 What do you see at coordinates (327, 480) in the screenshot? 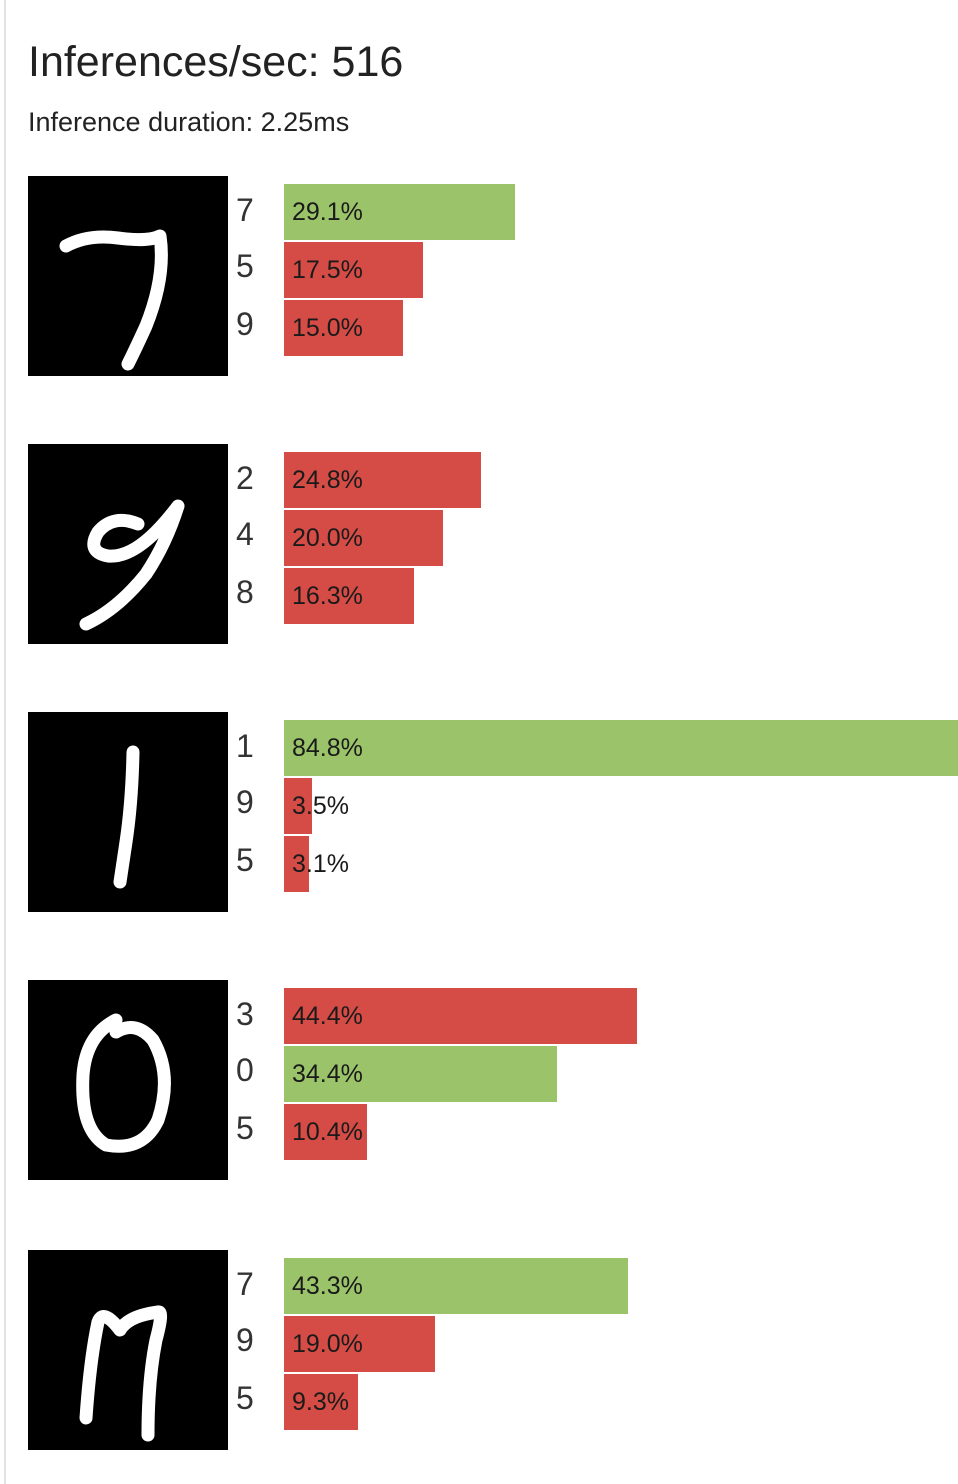
I see `probability-label: 24.8%` at bounding box center [327, 480].